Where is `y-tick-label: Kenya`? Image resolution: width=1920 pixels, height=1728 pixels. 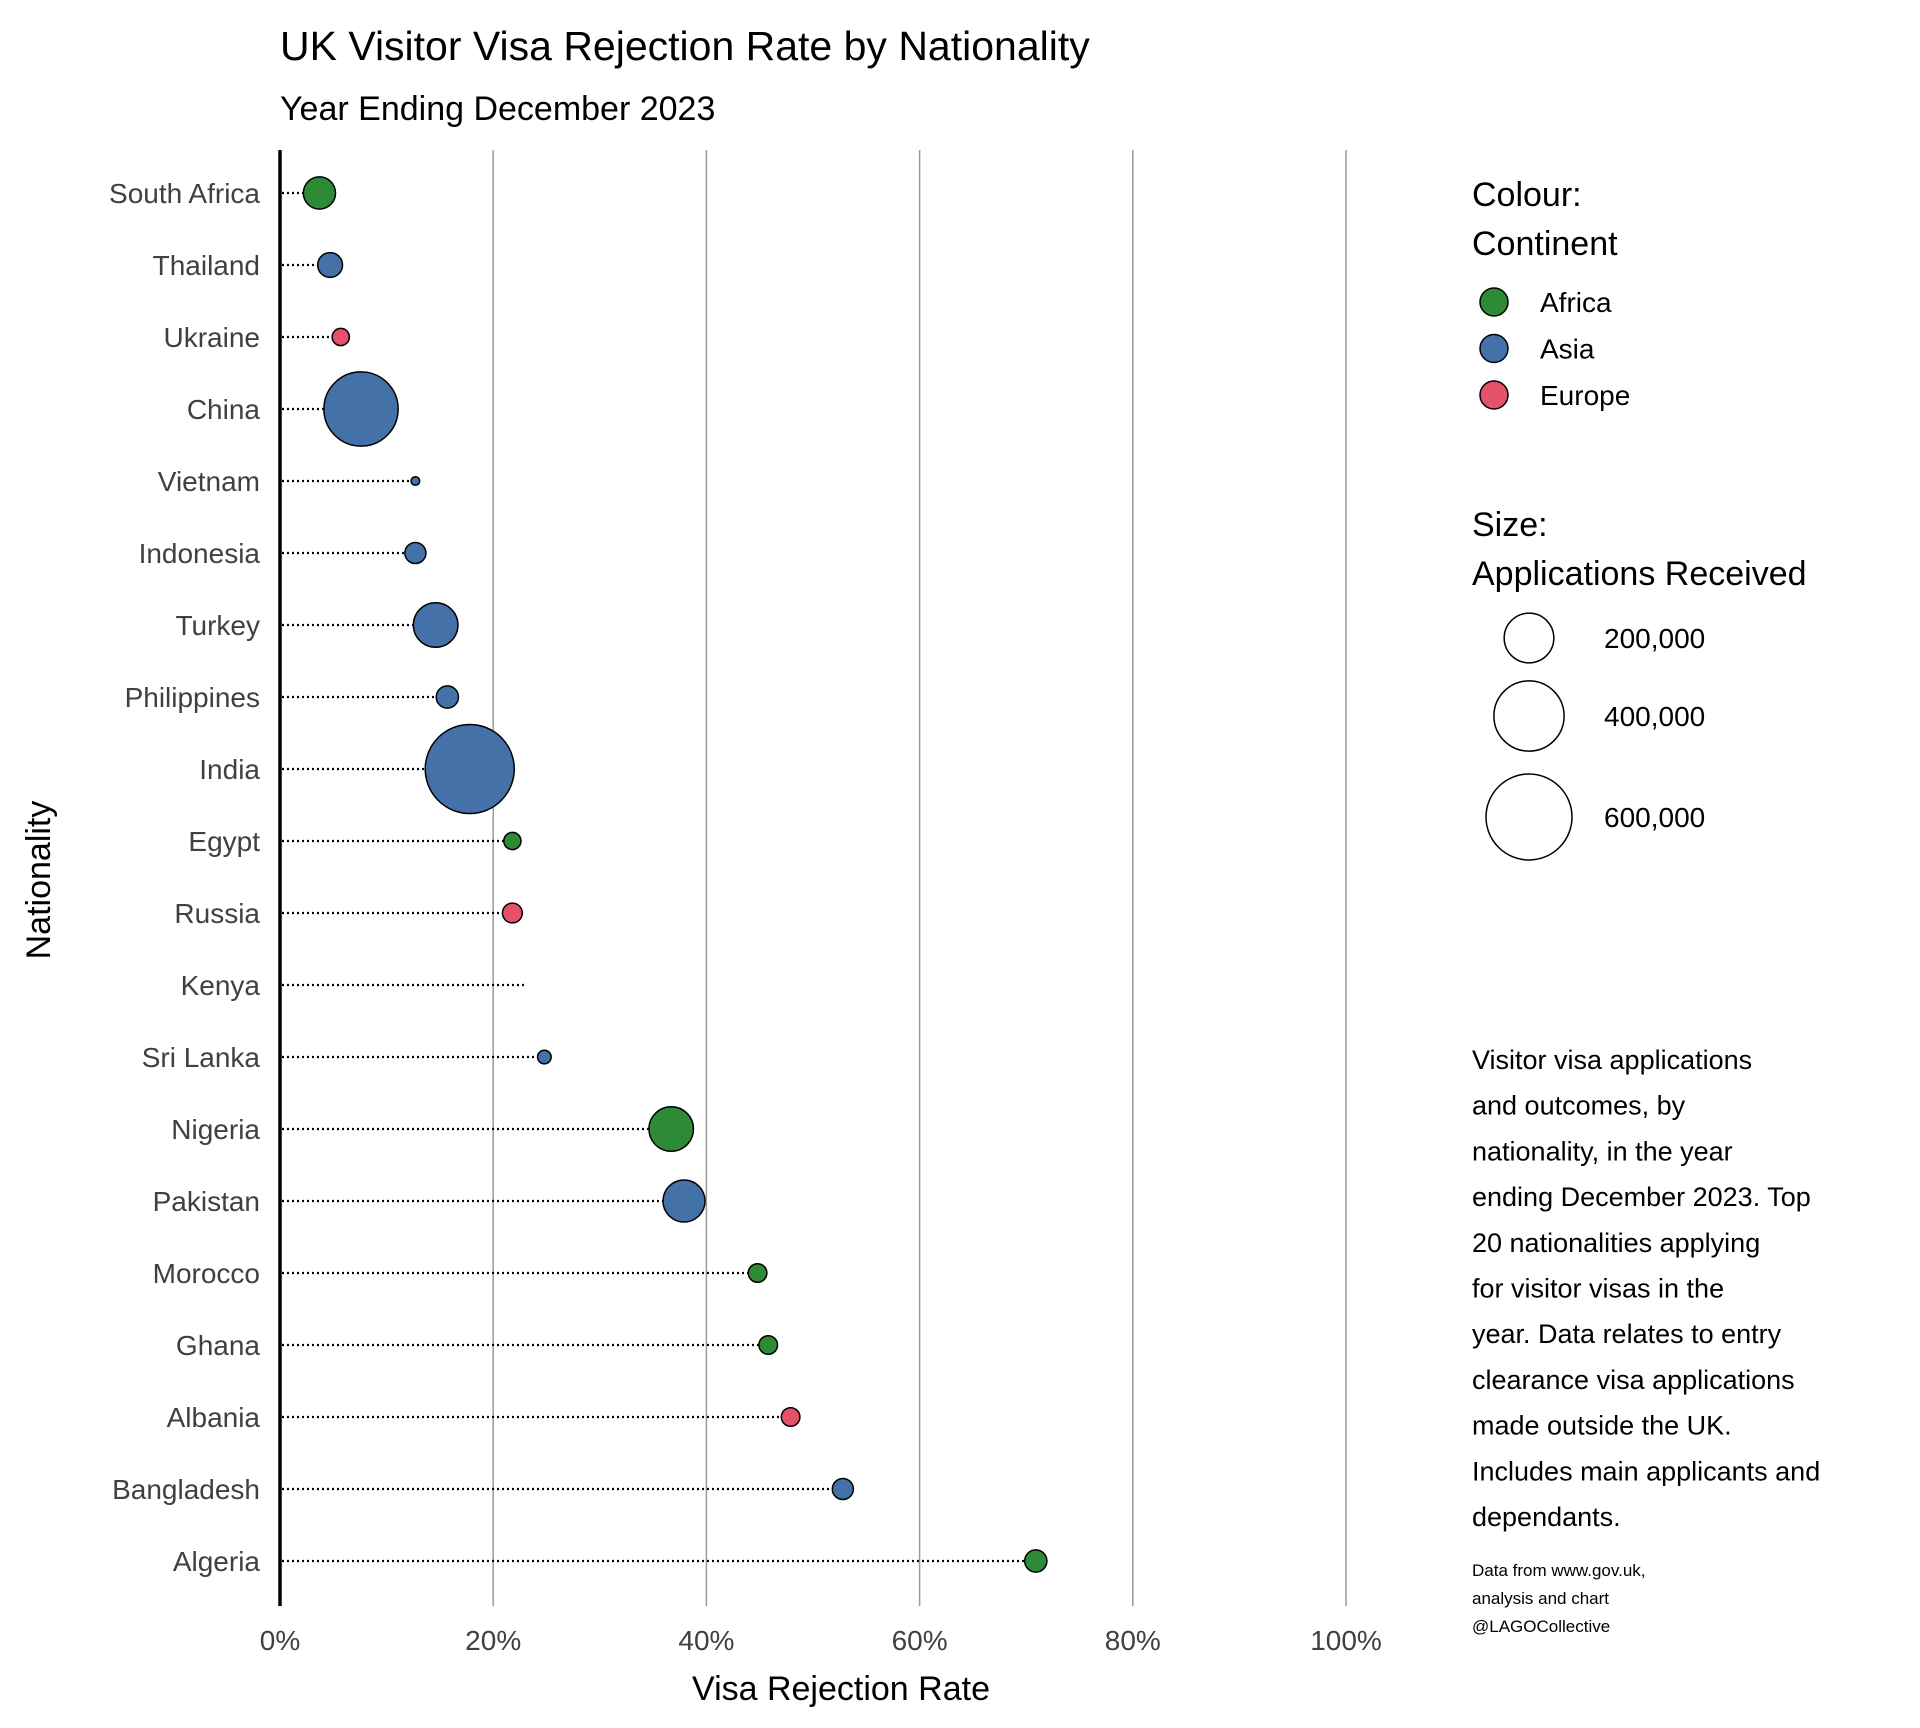
y-tick-label: Kenya is located at coordinates (221, 985).